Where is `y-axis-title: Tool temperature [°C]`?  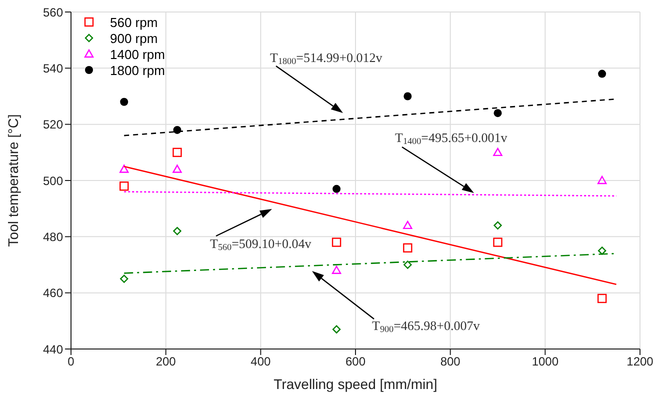
y-axis-title: Tool temperature [°C] is located at coordinates (12, 180).